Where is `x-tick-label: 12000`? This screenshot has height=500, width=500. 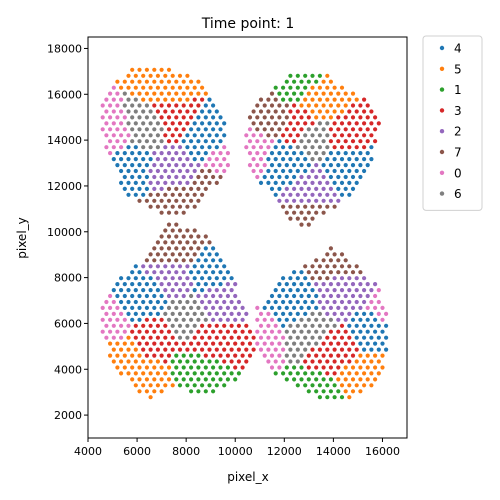 x-tick-label: 12000 is located at coordinates (284, 451).